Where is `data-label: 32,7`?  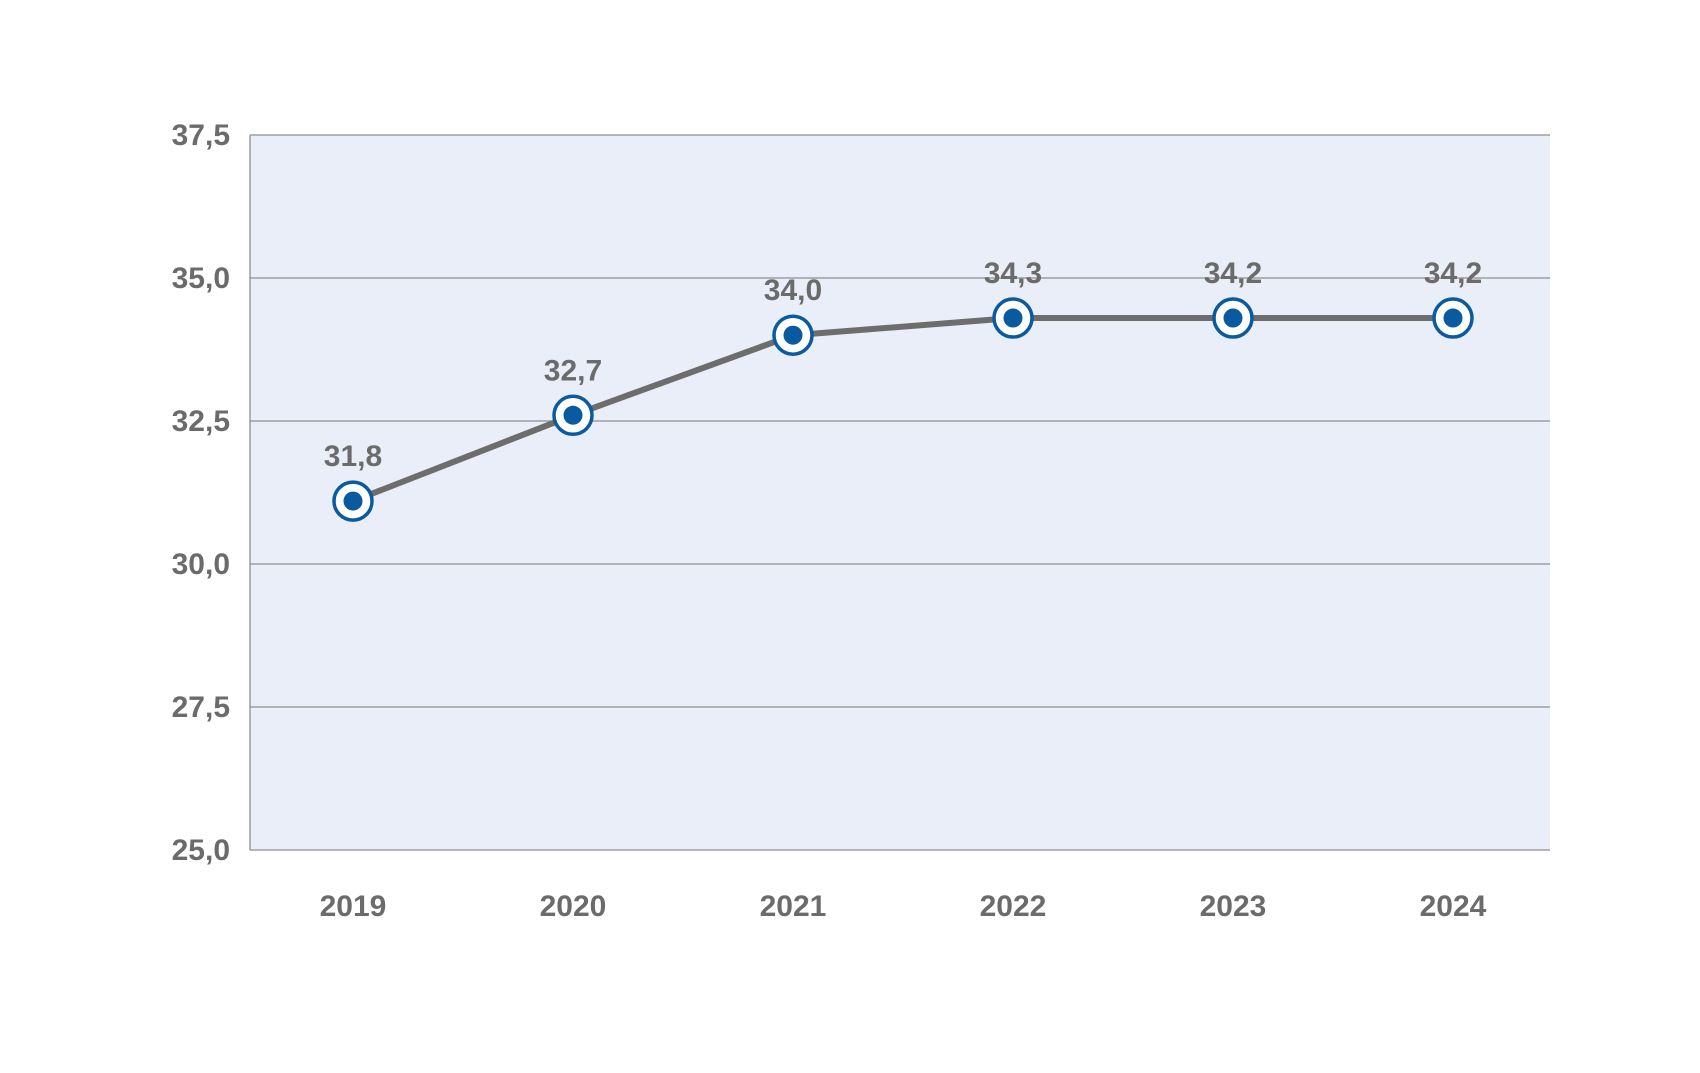
data-label: 32,7 is located at coordinates (573, 370).